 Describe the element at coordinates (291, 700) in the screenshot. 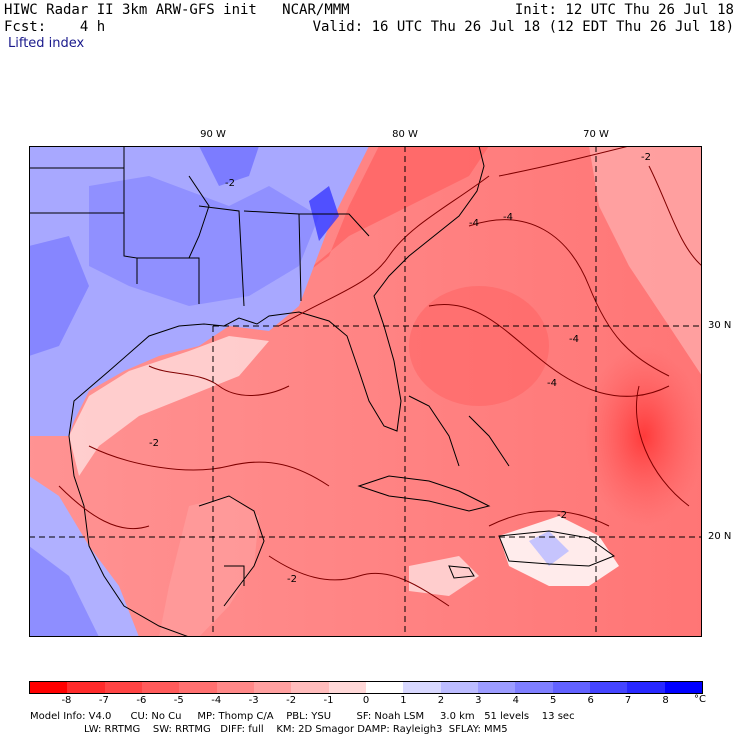

I see `colorbar-tick-label: -2` at that location.